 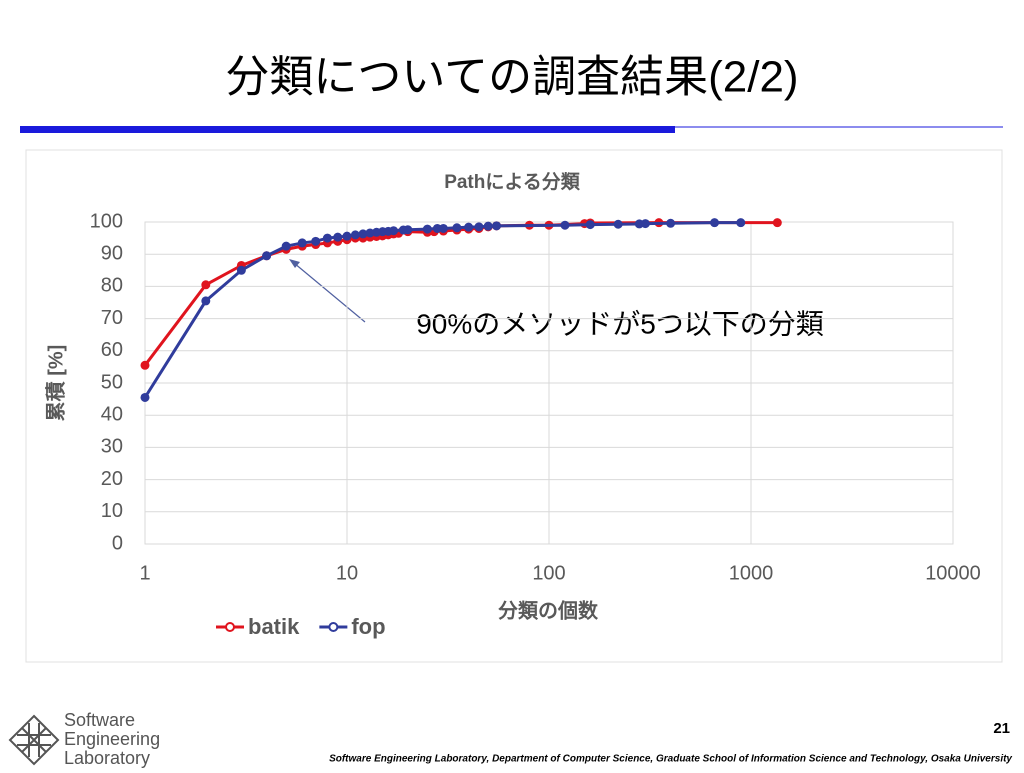 I want to click on legend-label: fop, so click(x=368, y=626).